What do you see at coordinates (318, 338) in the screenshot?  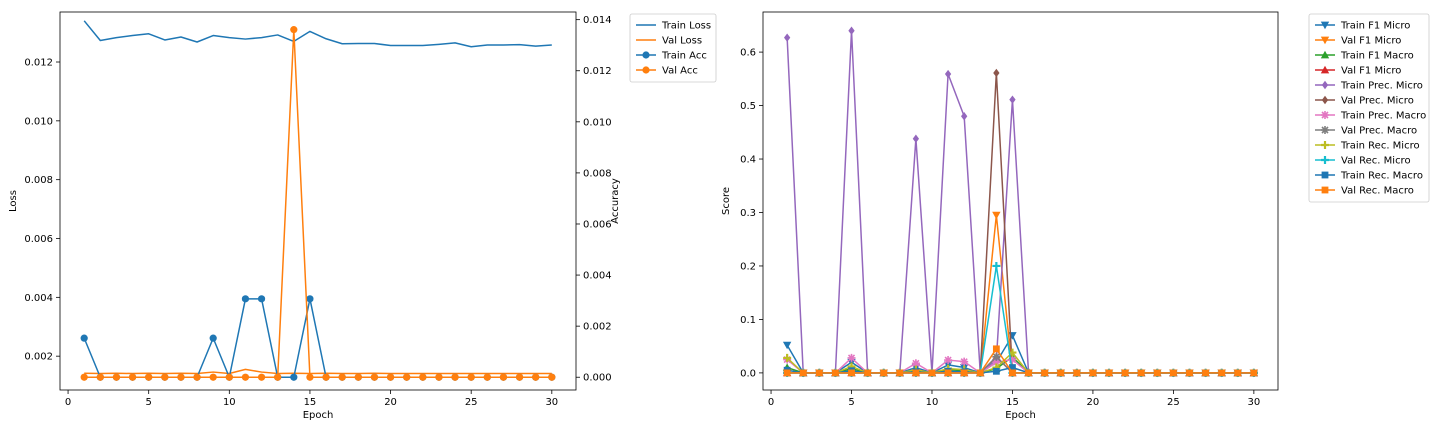 I see `series-train-acc` at bounding box center [318, 338].